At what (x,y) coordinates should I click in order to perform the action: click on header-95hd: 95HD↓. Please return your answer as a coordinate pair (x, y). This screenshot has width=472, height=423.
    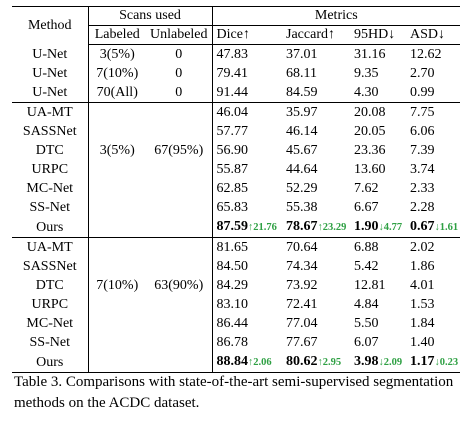
    Looking at the image, I should click on (378, 35).